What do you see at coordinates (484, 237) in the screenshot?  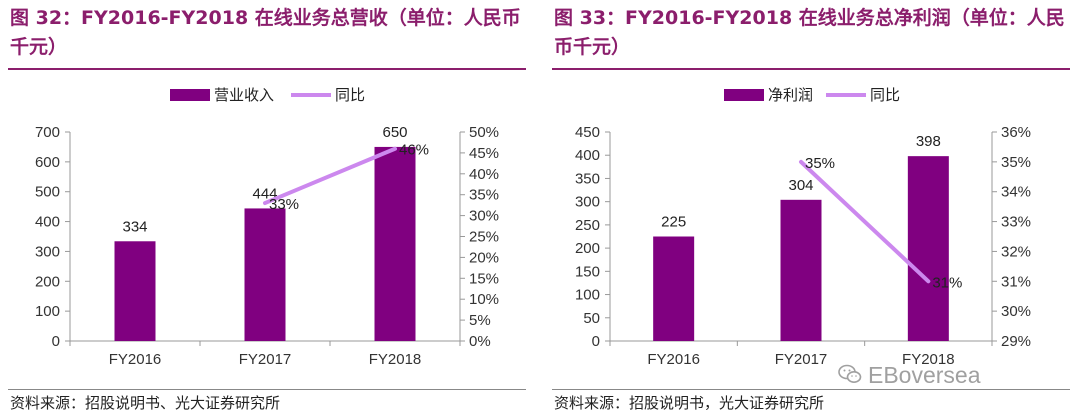 I see `right-tick-label: 25%` at bounding box center [484, 237].